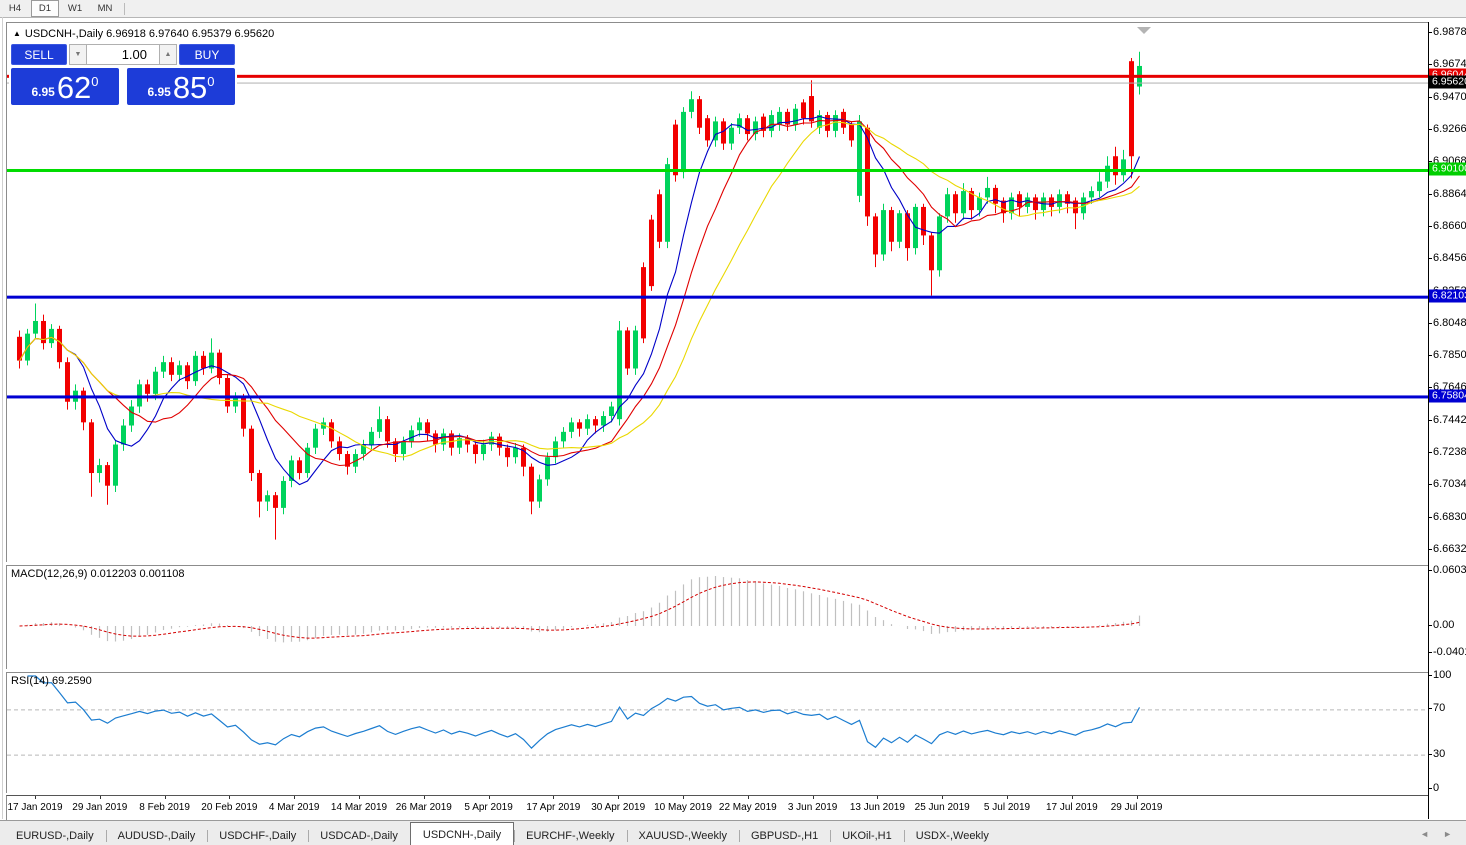  I want to click on macd-chart, so click(718, 617).